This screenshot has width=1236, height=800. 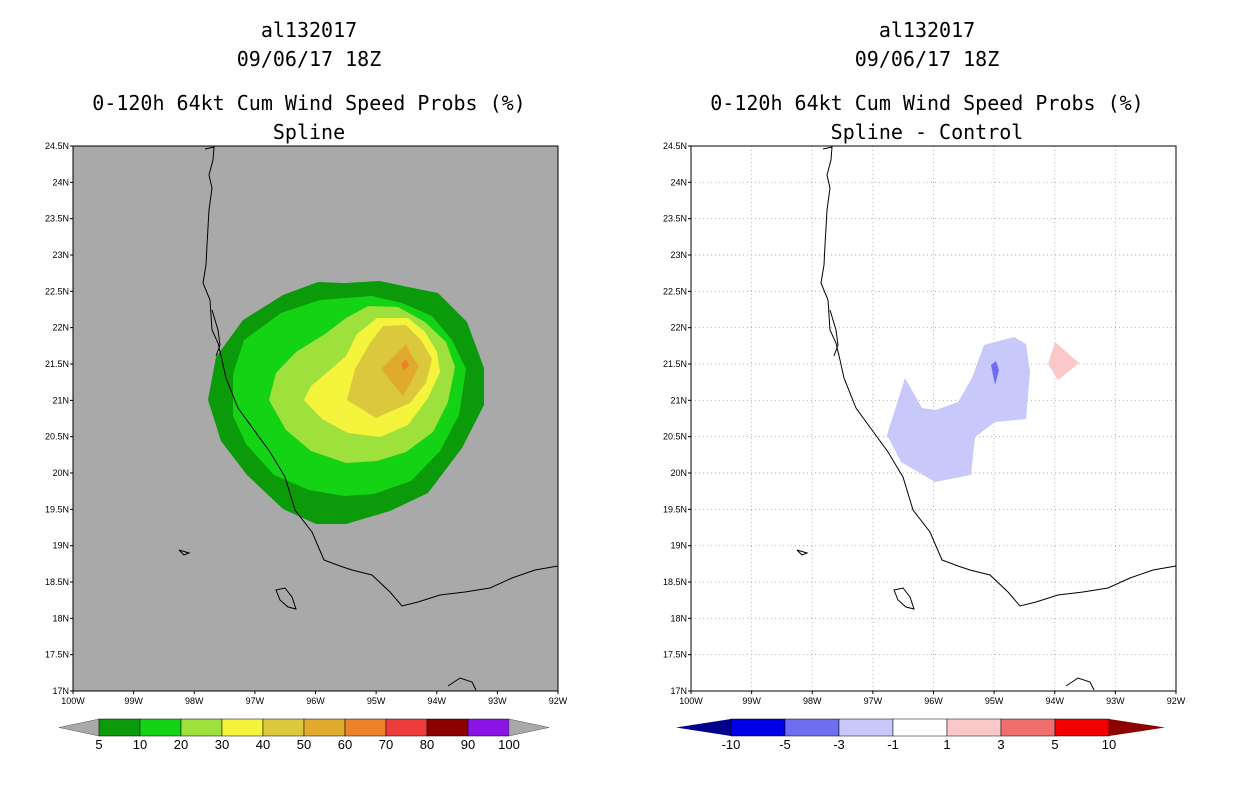 What do you see at coordinates (927, 132) in the screenshot?
I see `panel-subtitle: Spline - Control` at bounding box center [927, 132].